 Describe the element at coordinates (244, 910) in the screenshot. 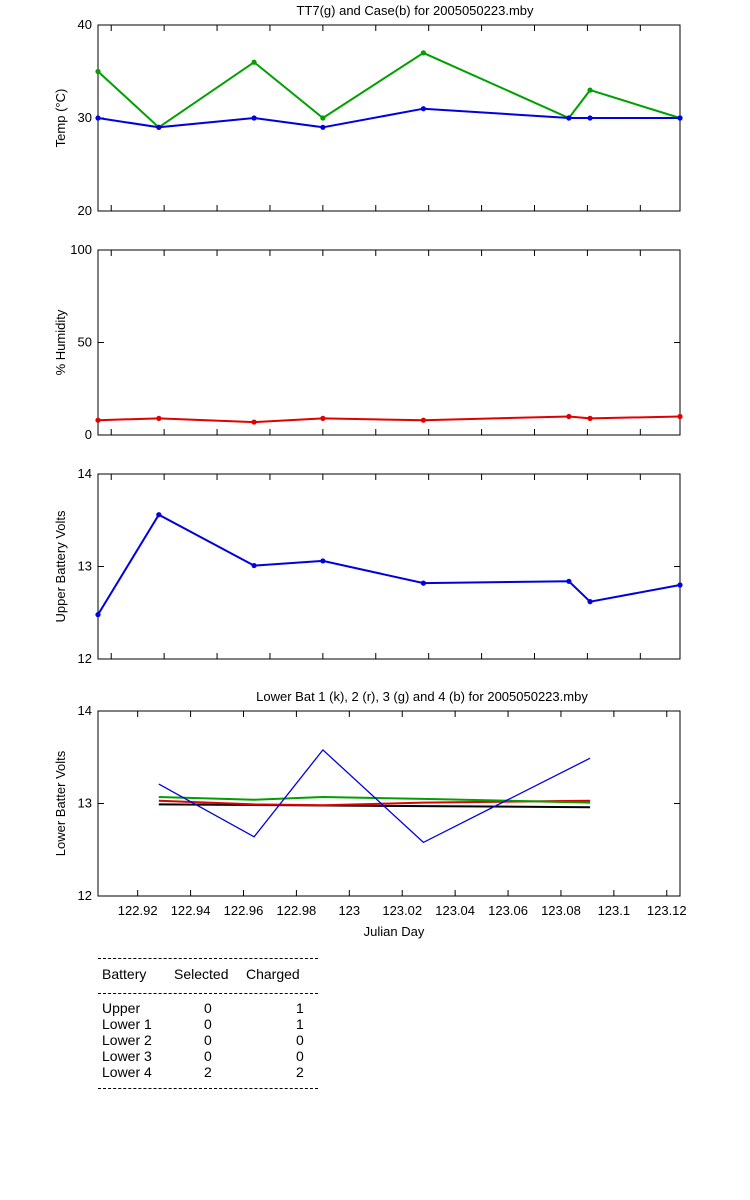

I see `x-tick-label: 122.96` at that location.